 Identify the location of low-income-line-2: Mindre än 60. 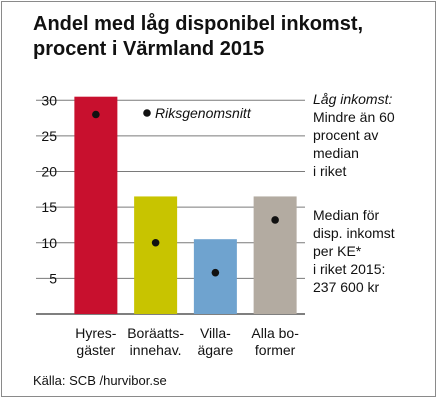
(354, 117).